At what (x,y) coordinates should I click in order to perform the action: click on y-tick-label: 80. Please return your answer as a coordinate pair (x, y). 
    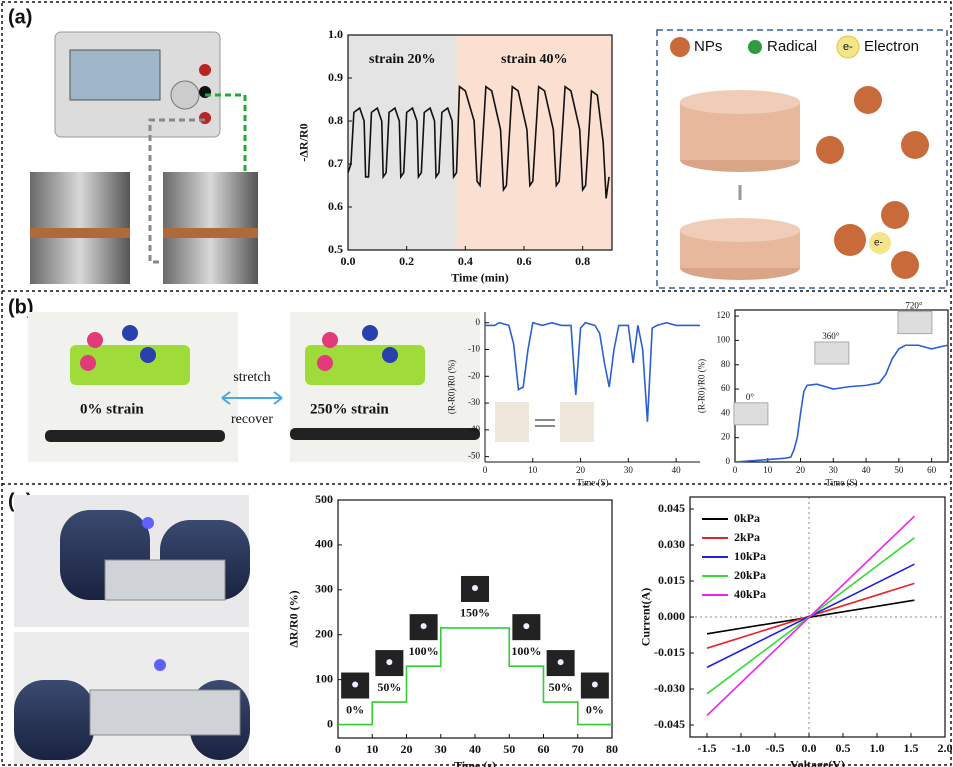
    Looking at the image, I should click on (726, 364).